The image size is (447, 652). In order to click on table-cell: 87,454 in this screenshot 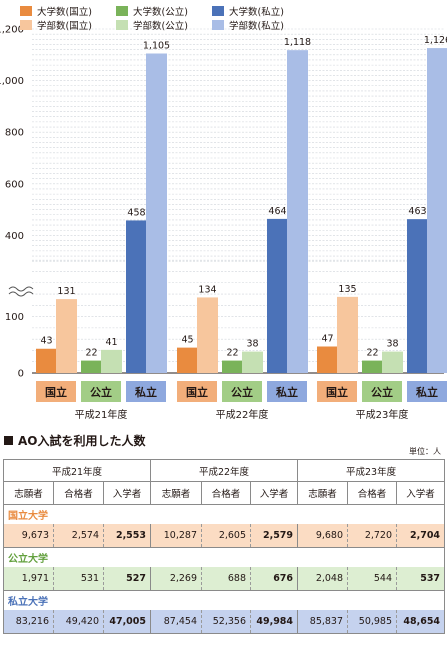, I will do `click(176, 622)`.